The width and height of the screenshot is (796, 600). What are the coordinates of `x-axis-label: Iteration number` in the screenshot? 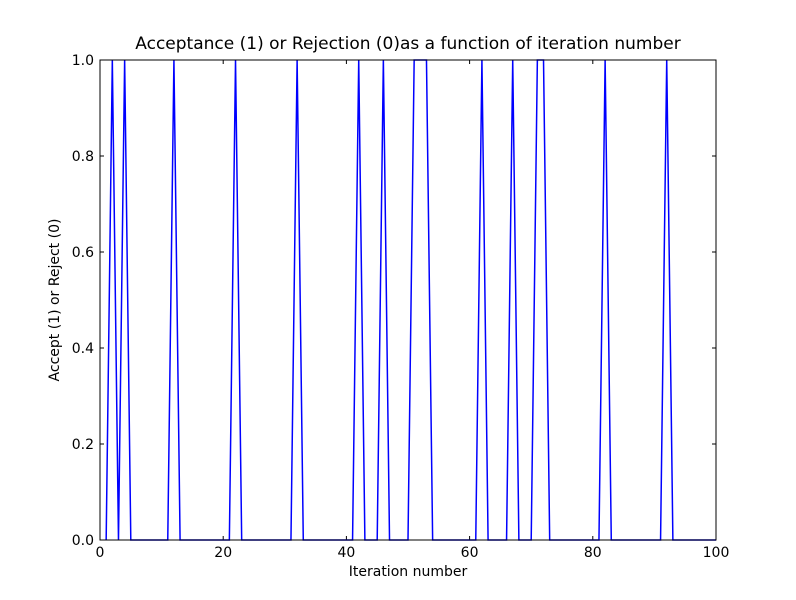 It's located at (408, 572).